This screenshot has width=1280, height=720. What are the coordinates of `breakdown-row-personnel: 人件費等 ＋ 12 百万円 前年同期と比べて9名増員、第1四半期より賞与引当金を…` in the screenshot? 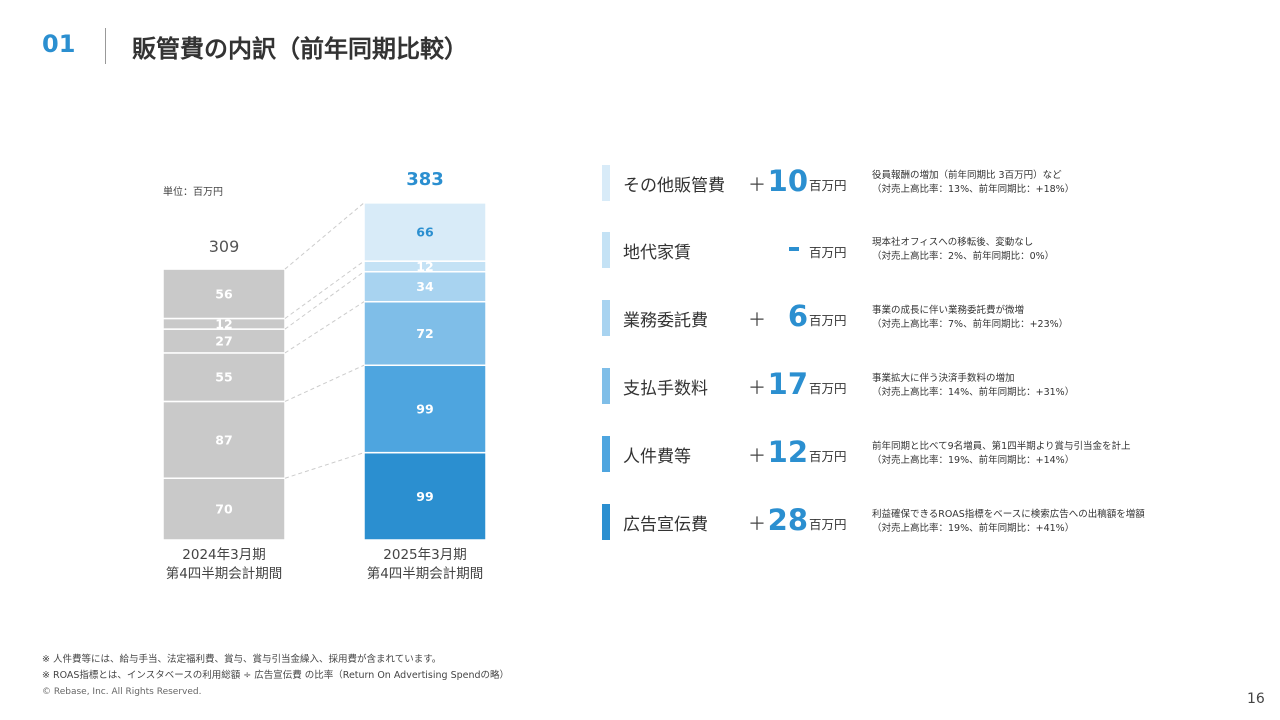 It's located at (902, 453).